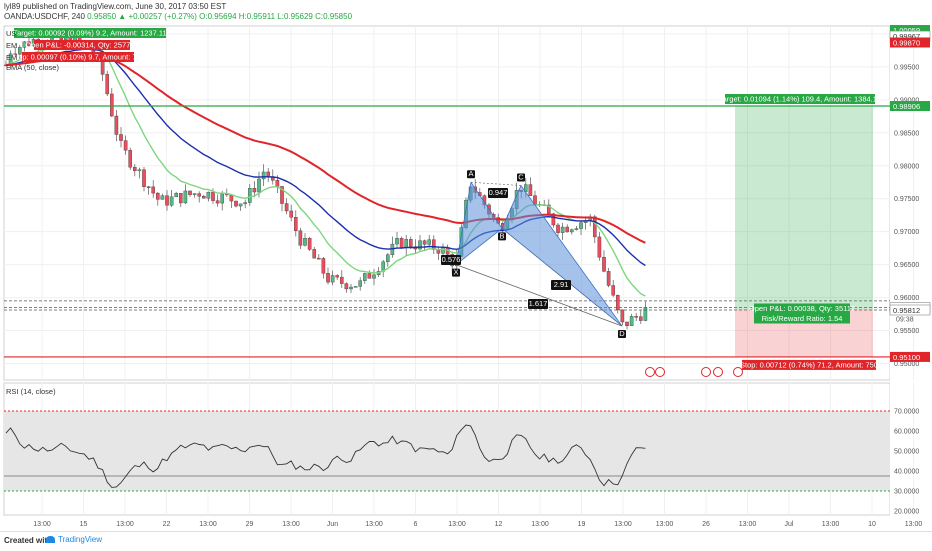 The width and height of the screenshot is (932, 551). I want to click on pattern-bd-line, so click(562, 277).